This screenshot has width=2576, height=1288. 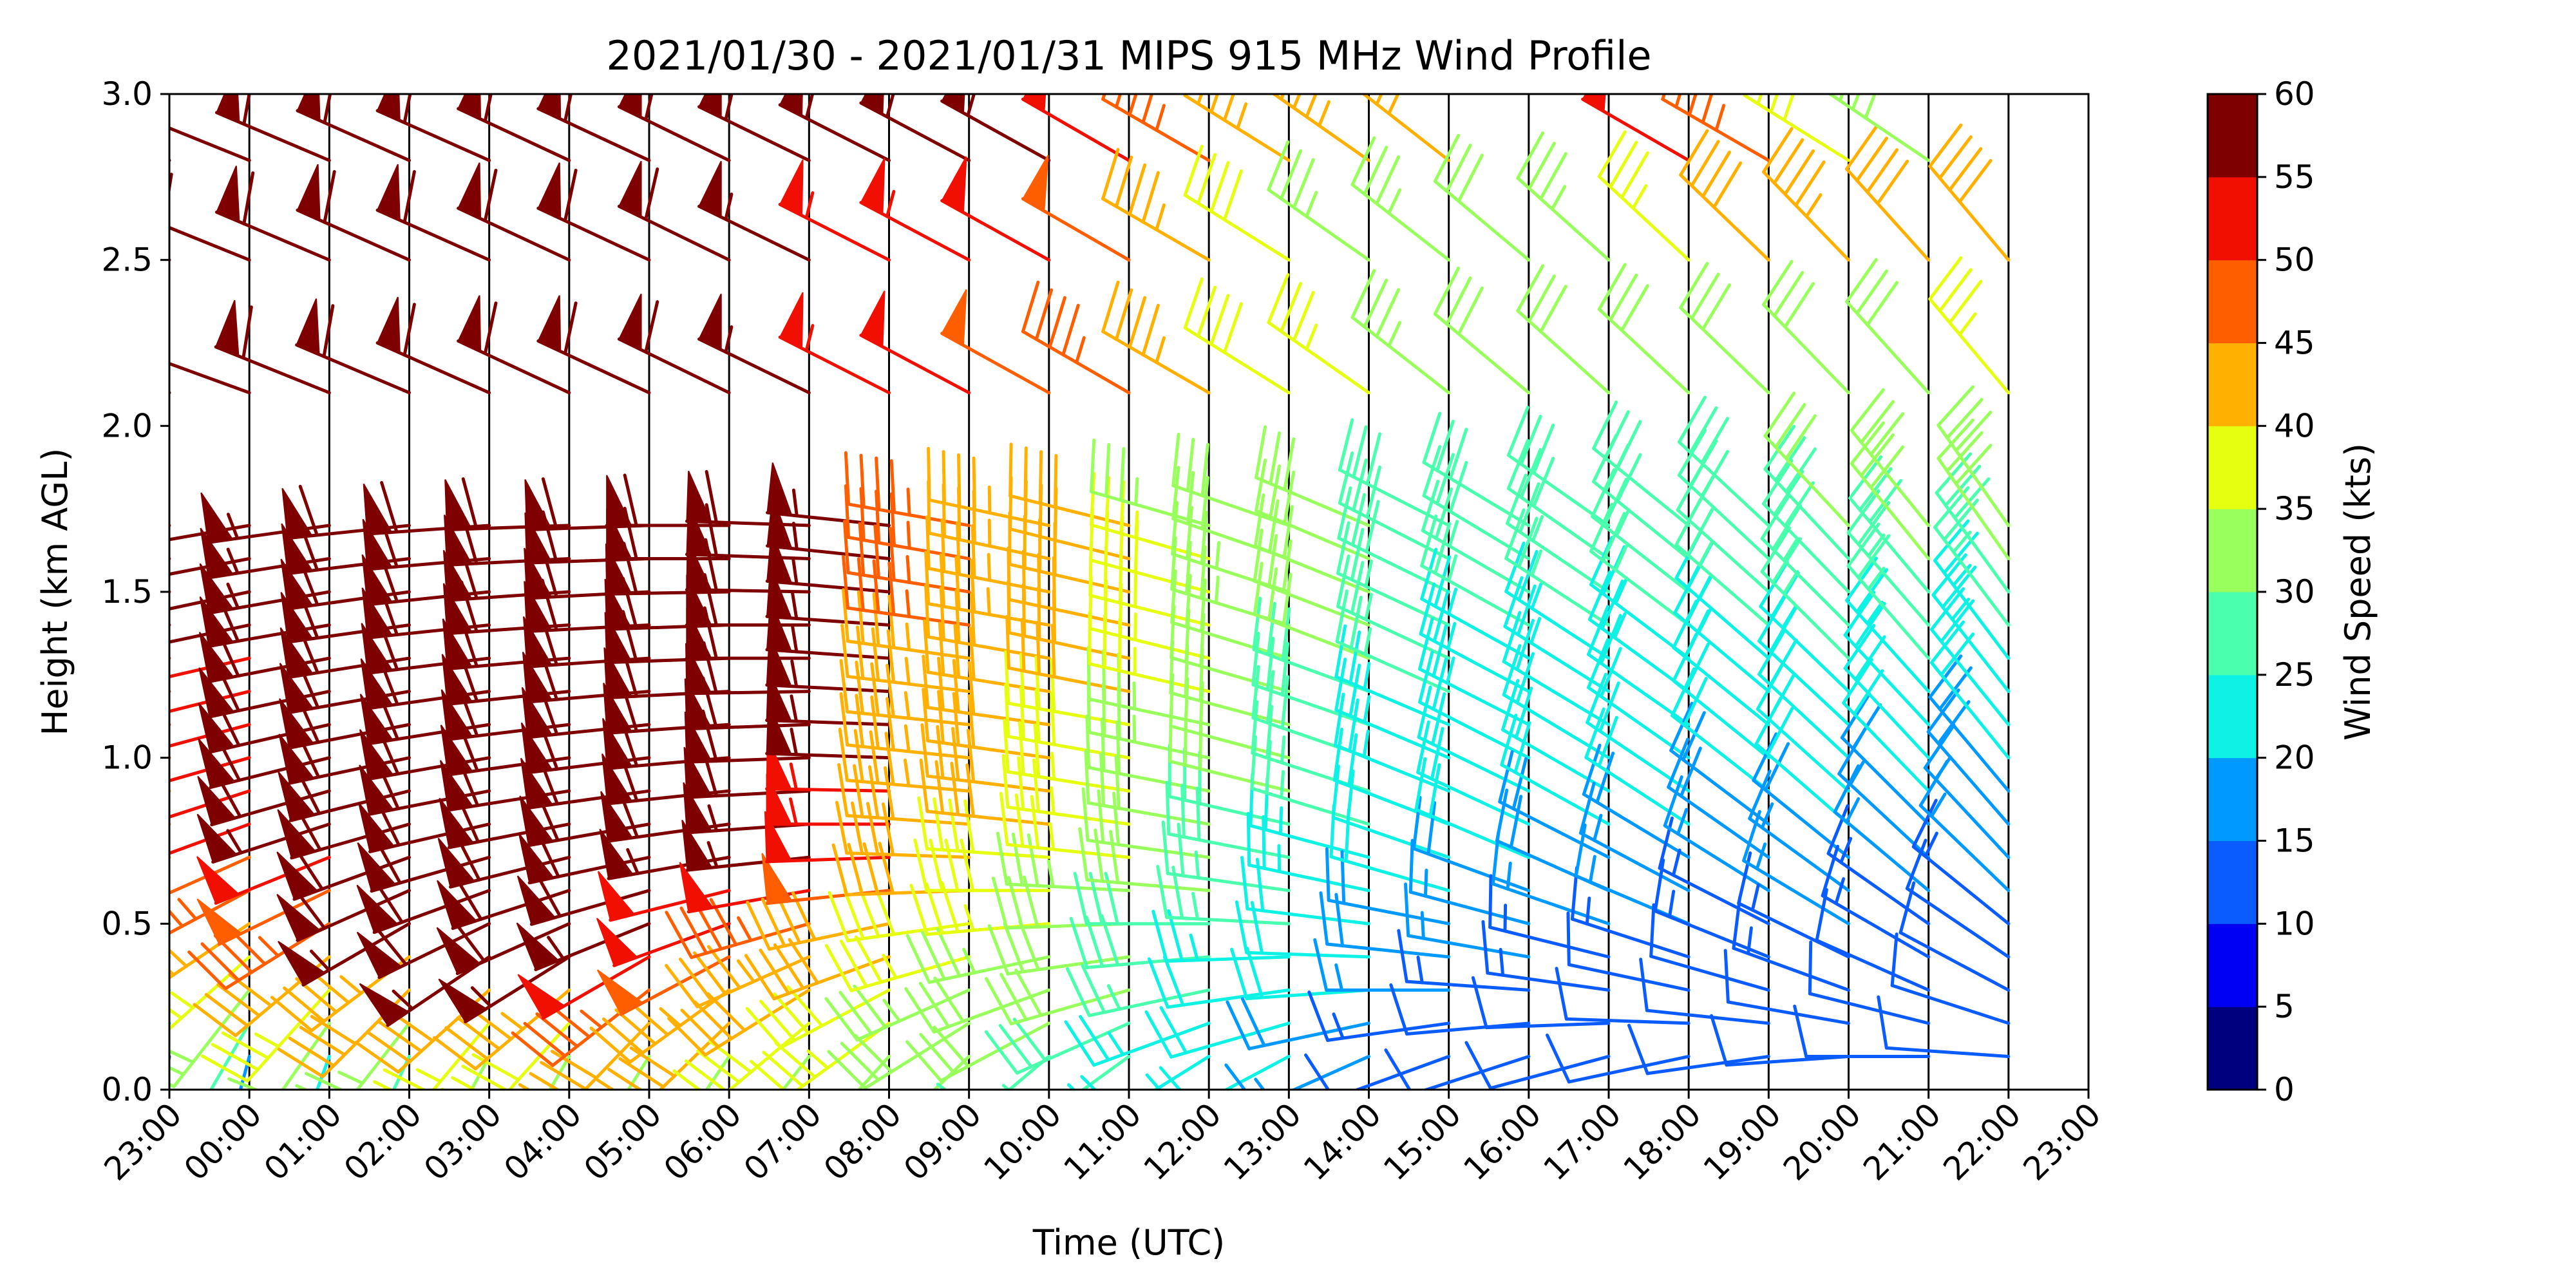 What do you see at coordinates (2284, 1007) in the screenshot?
I see `colorbar-tick-label: 5` at bounding box center [2284, 1007].